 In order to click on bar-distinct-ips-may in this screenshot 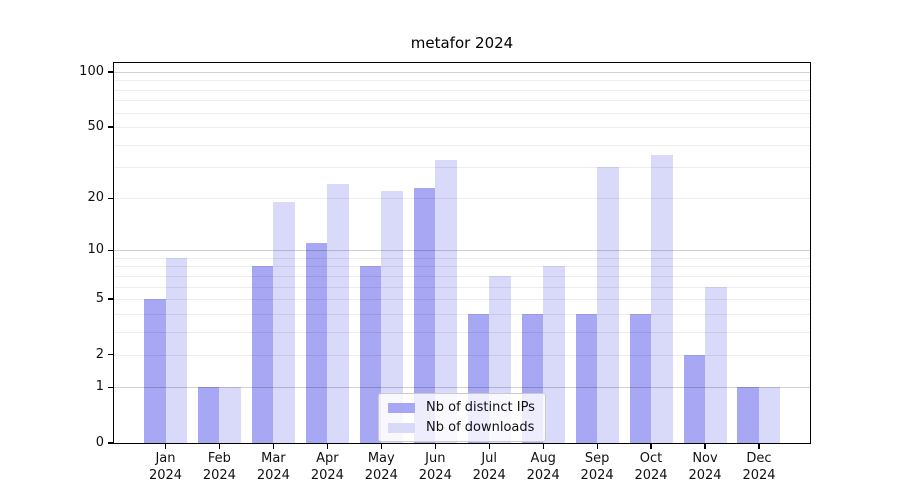, I will do `click(370, 354)`.